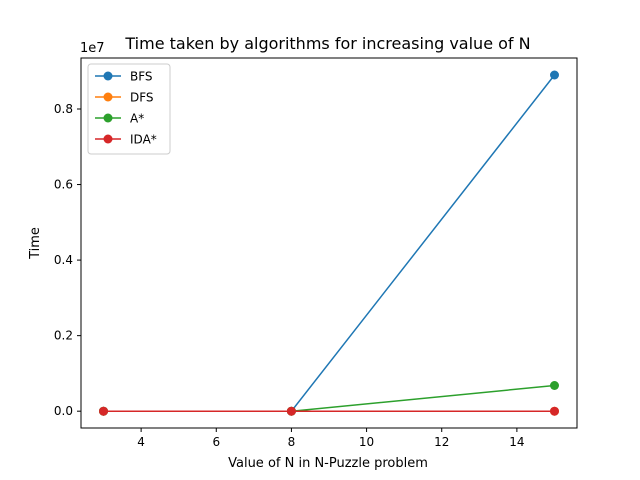  What do you see at coordinates (137, 119) in the screenshot?
I see `legend-label: A*` at bounding box center [137, 119].